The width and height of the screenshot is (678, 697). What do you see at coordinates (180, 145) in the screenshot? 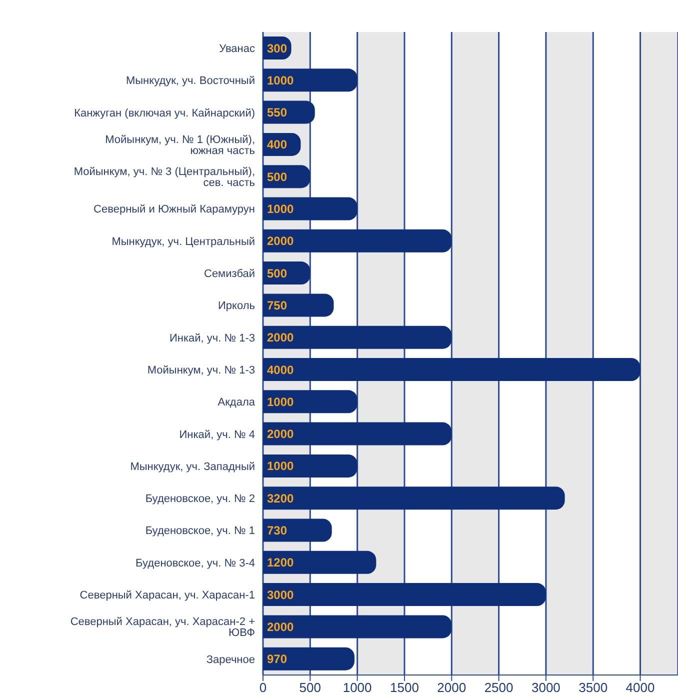
I see `y-tick-label: Мойынкум, уч. № 1 (Южный), южная часть` at bounding box center [180, 145].